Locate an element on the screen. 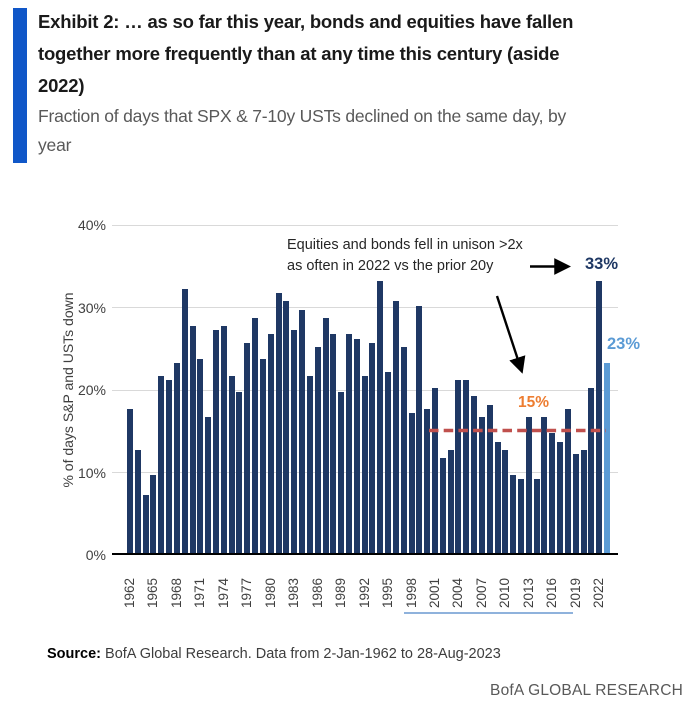  bar-1966 is located at coordinates (161, 464).